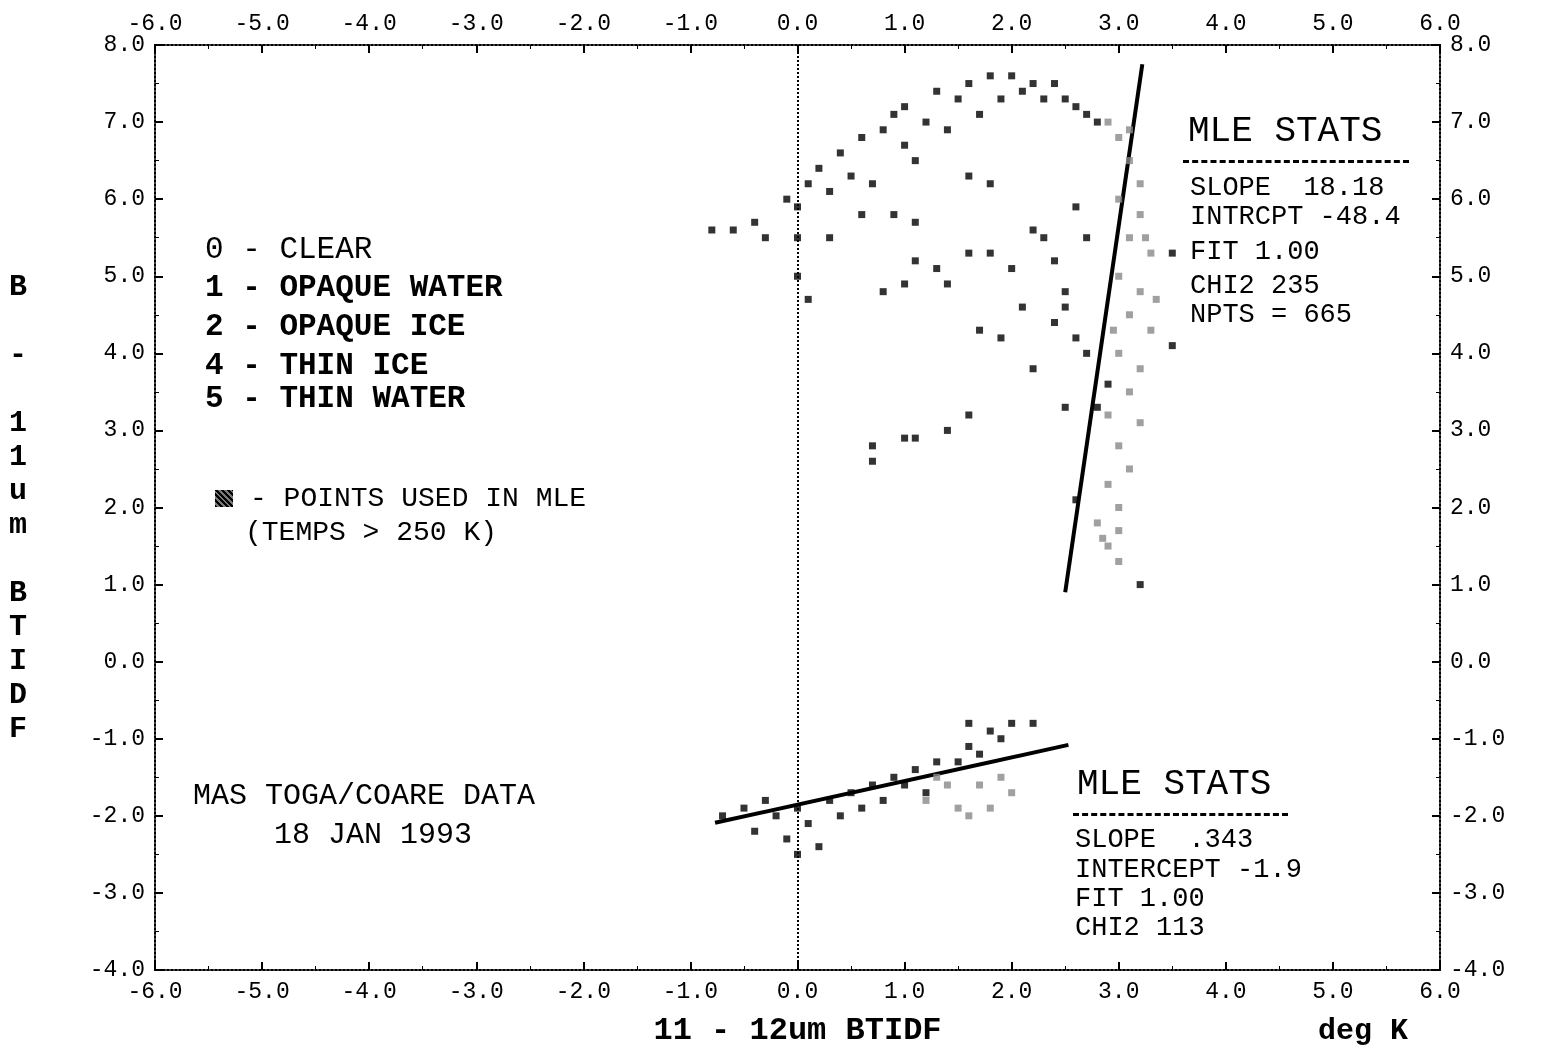 The image size is (1543, 1053). I want to click on x2-tick-label: -3.0, so click(476, 23).